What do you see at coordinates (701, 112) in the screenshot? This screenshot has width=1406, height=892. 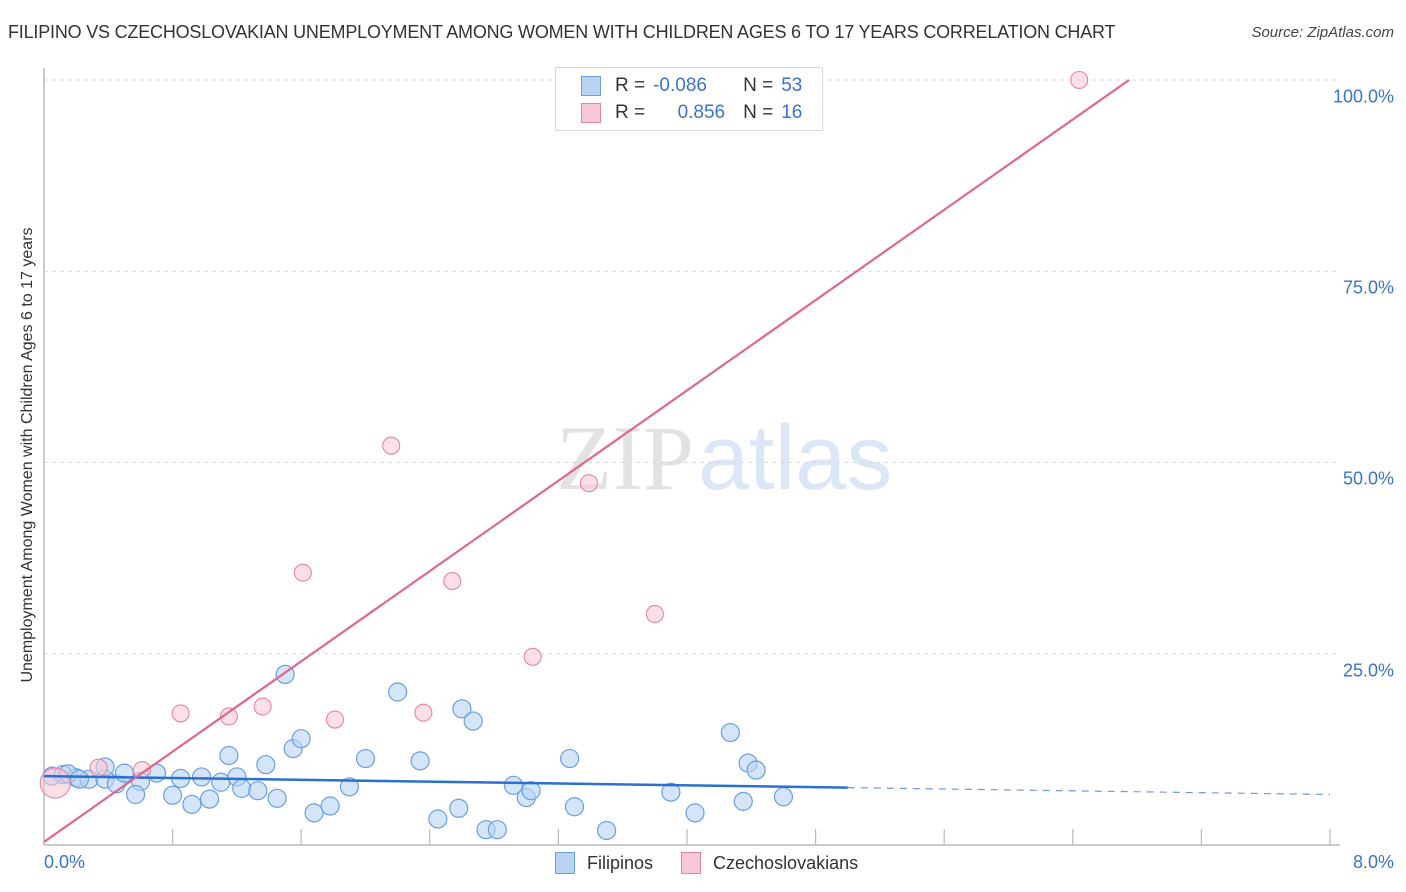 I see `r-value: 0.856` at bounding box center [701, 112].